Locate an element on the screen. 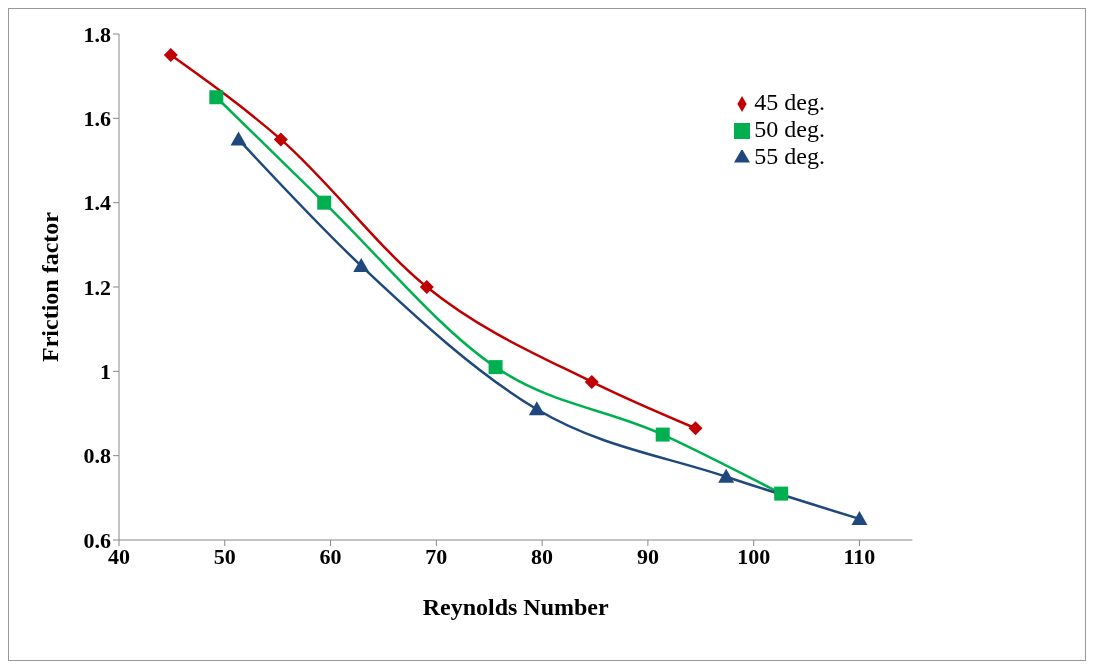 Image resolution: width=1094 pixels, height=669 pixels. legend-label: 55 deg. is located at coordinates (789, 156).